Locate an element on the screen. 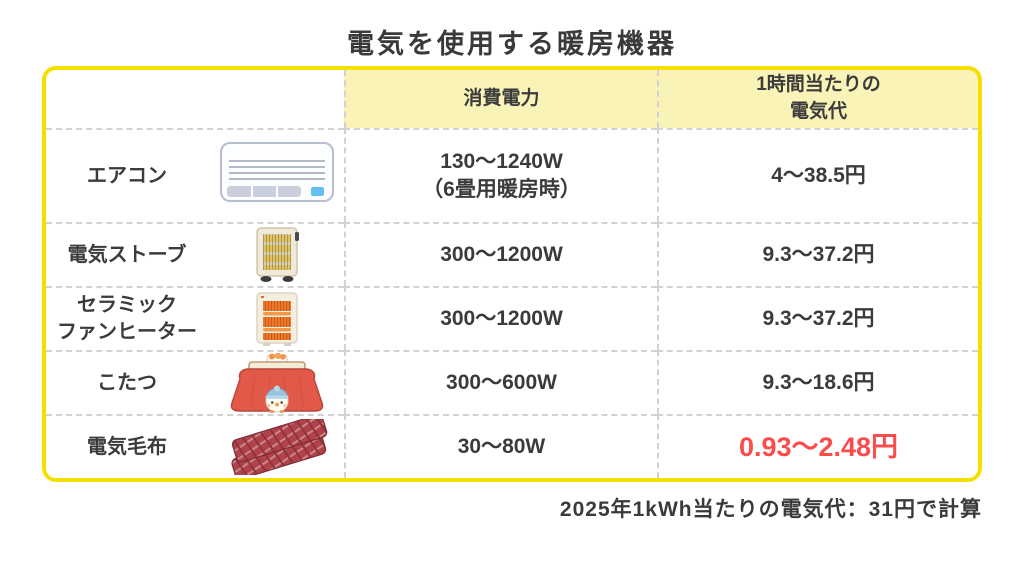 This screenshot has width=1024, height=576. table-cell-electric-stove-cost: 9.3〜37.2円 is located at coordinates (817, 254).